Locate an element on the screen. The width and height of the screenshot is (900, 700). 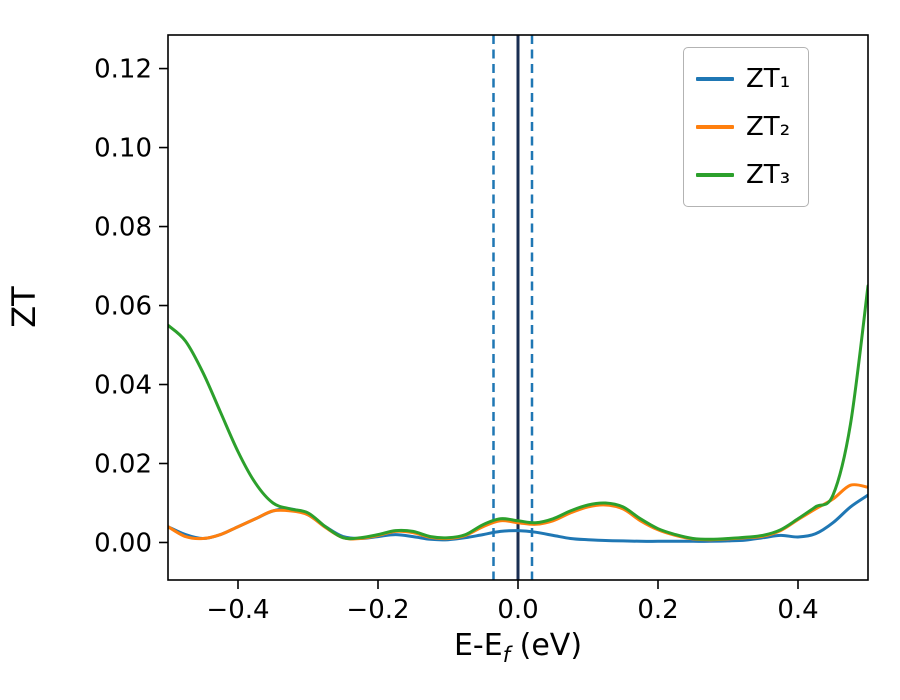
y-tick-label: 0.00 is located at coordinates (123, 543).